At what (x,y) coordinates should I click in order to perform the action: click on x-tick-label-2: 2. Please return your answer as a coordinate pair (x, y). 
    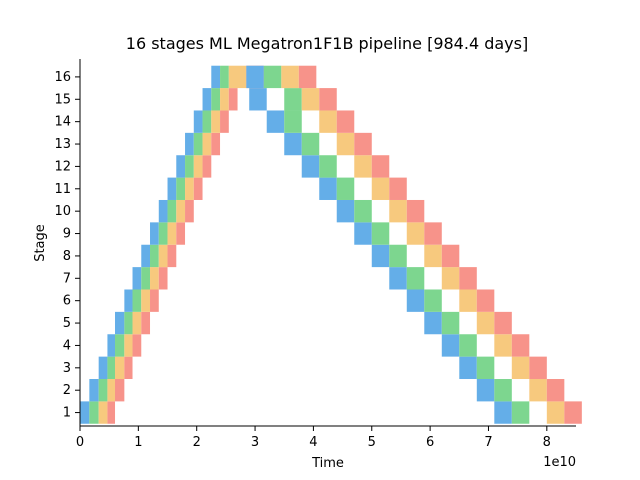
    Looking at the image, I should click on (197, 442).